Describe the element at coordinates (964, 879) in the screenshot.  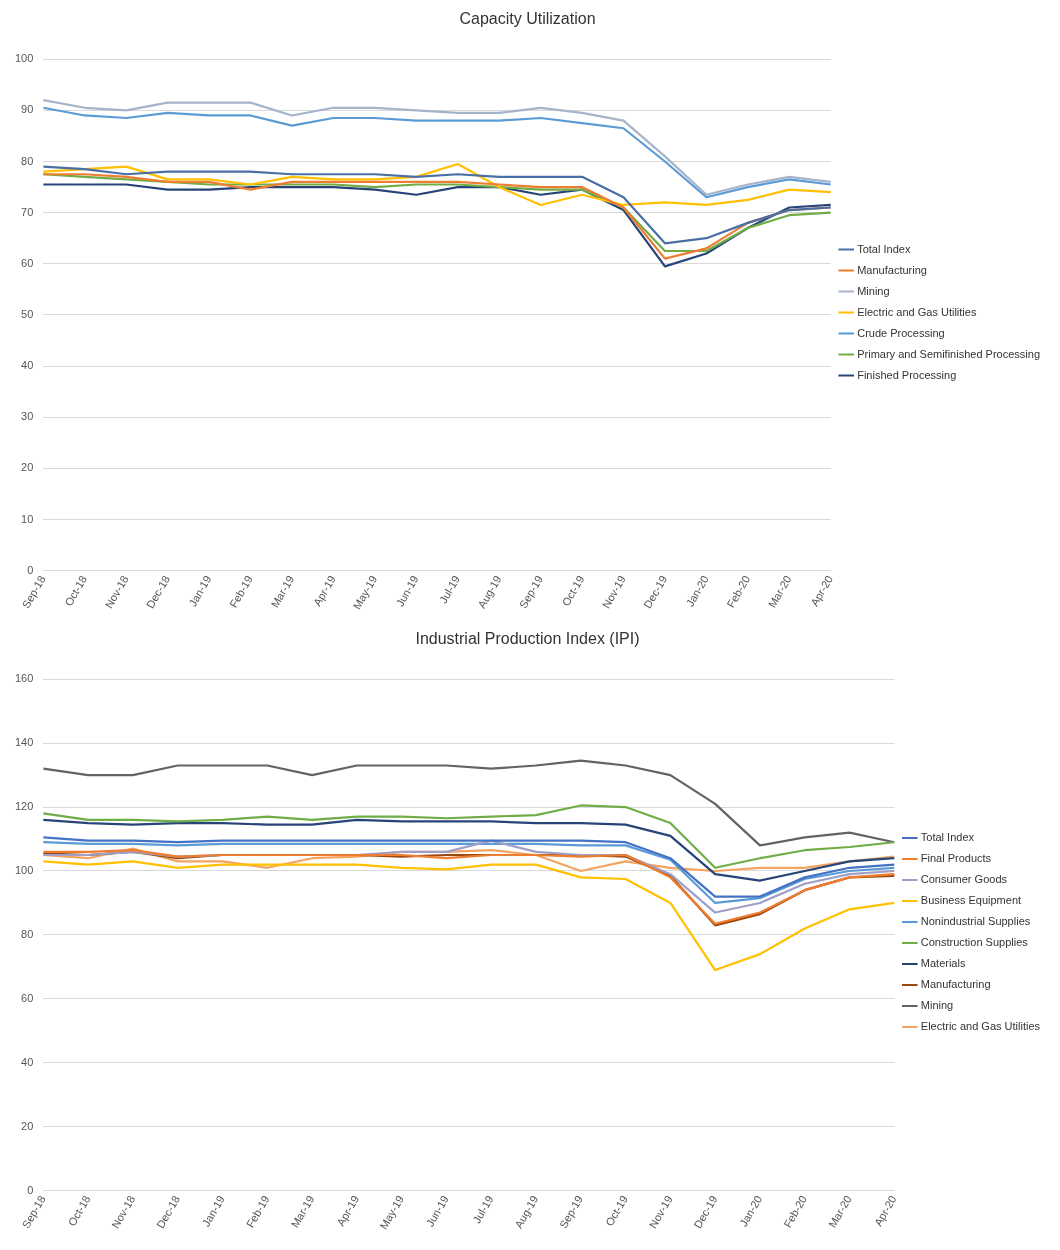
I see `legend-label: Consumer Goods` at that location.